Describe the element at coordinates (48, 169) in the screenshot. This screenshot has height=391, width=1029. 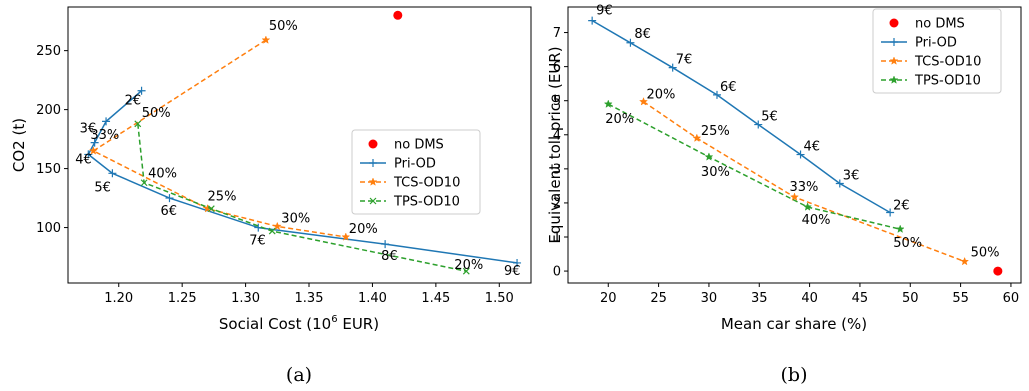
I see `y-tick-label: 150` at that location.